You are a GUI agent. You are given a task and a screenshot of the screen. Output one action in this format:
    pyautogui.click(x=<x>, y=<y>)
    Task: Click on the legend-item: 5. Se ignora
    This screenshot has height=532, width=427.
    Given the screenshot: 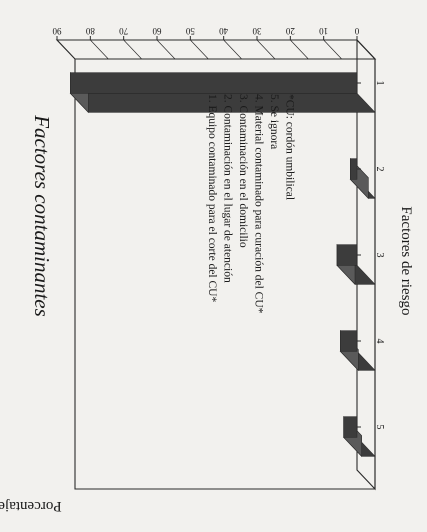 What is the action you would take?
    pyautogui.click(x=274, y=121)
    